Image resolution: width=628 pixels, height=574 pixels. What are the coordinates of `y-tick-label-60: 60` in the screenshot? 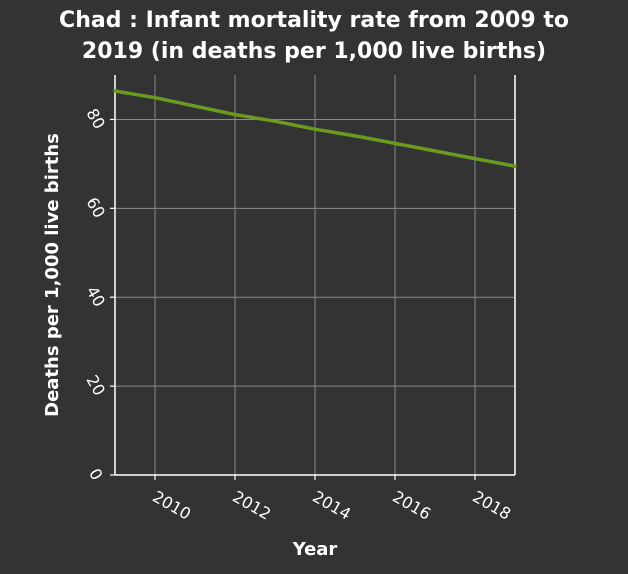 It's located at (95, 207).